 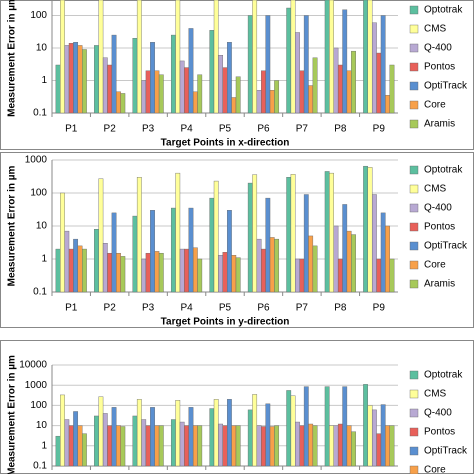 I want to click on x-tick-label: P8, so click(x=340, y=308).